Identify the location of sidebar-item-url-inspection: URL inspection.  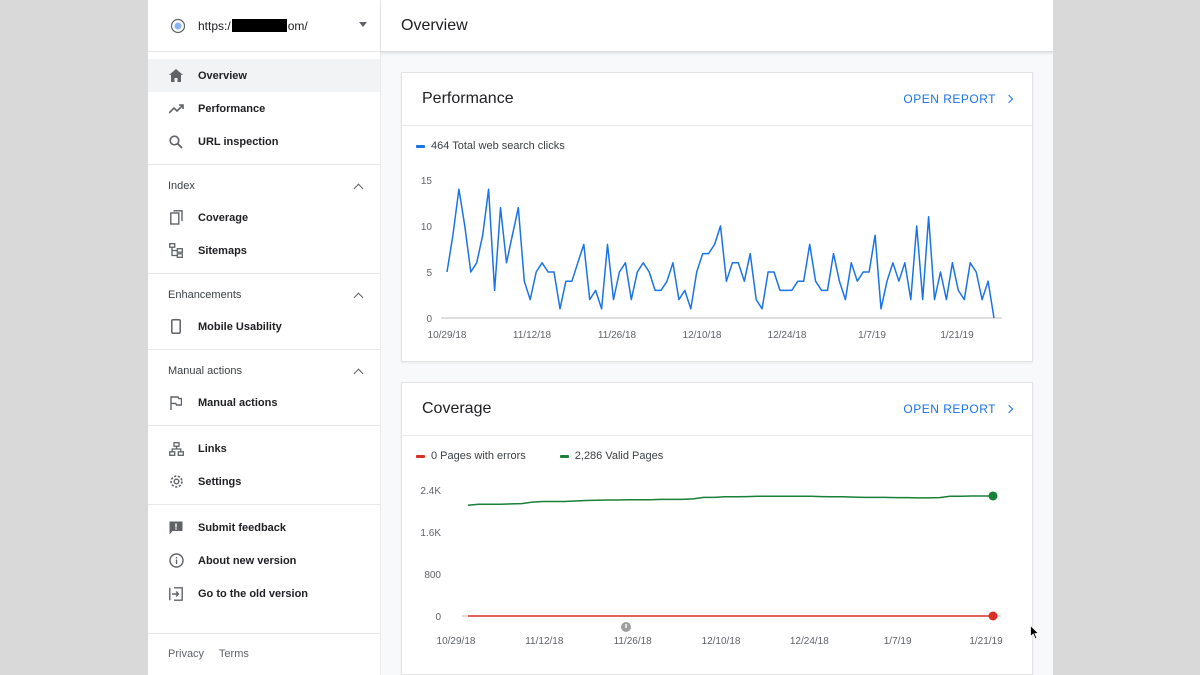
(264, 141).